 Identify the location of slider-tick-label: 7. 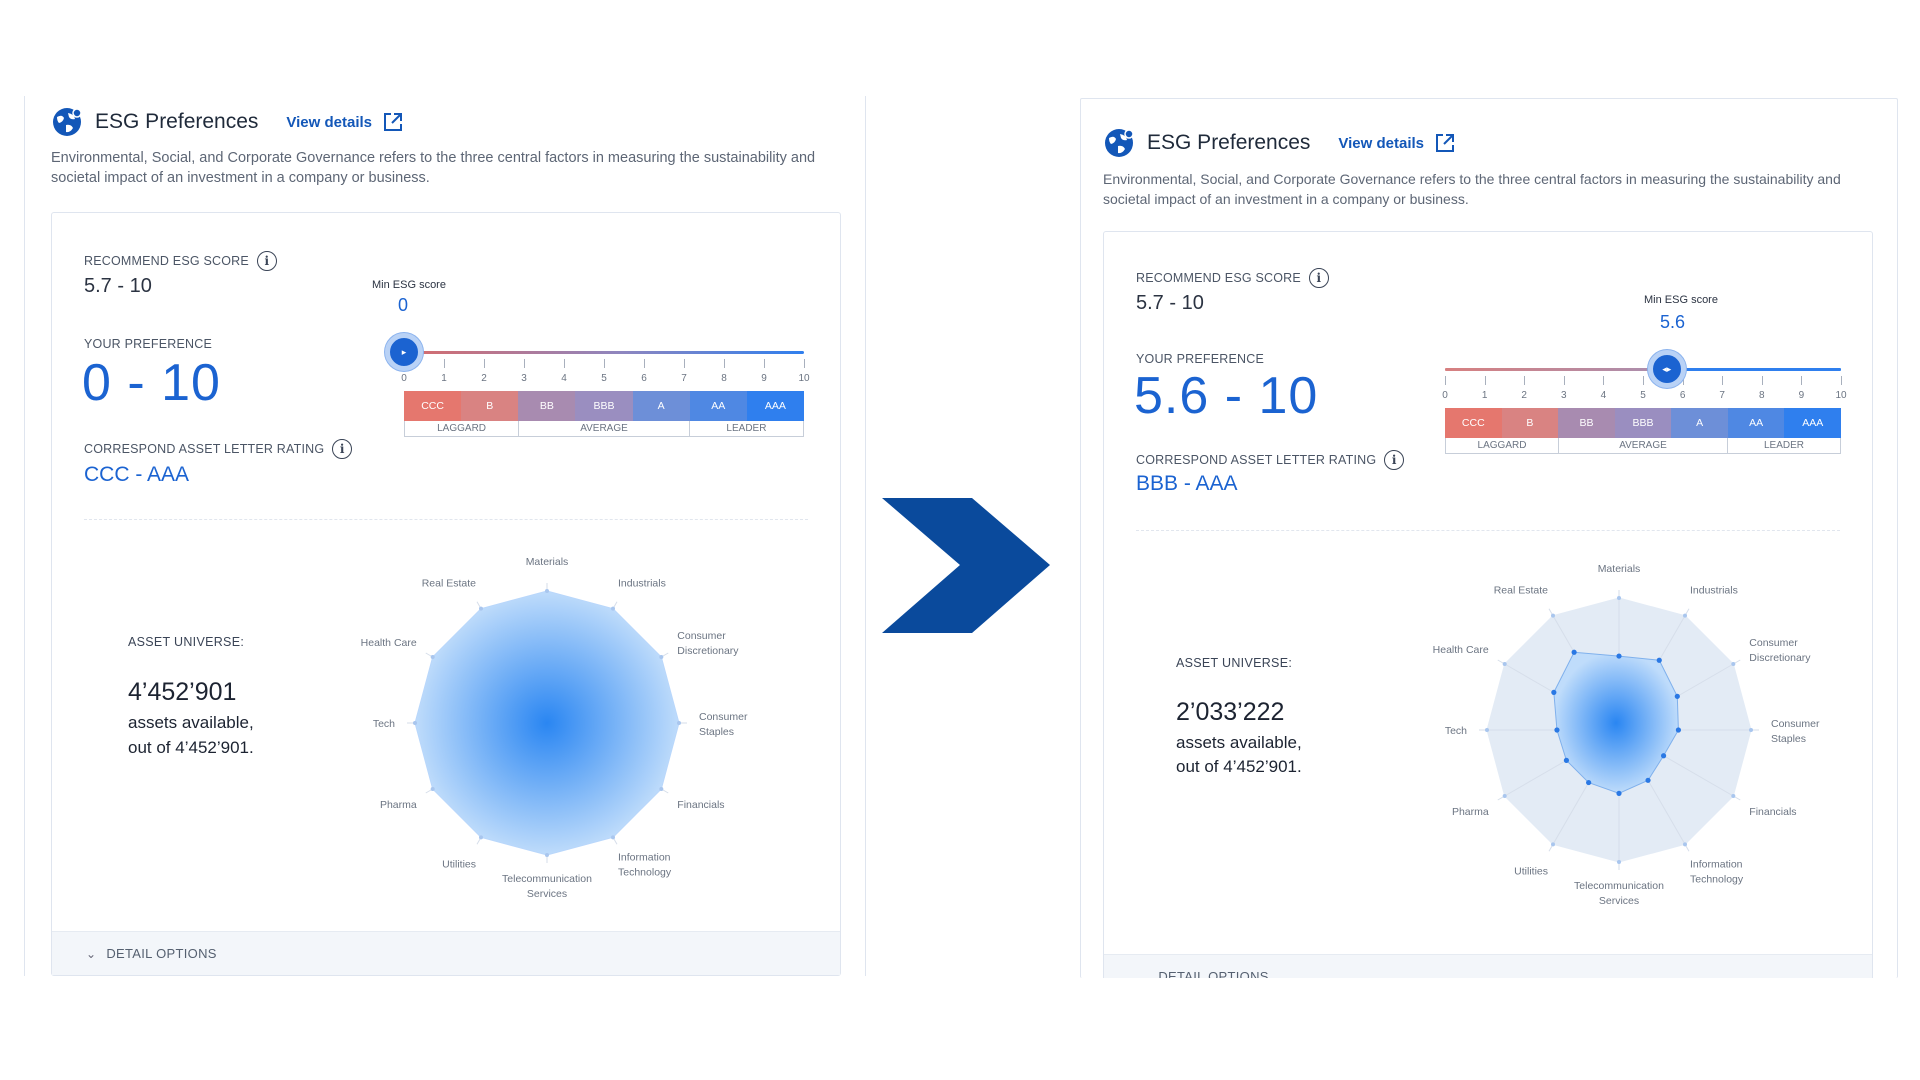
(1722, 395).